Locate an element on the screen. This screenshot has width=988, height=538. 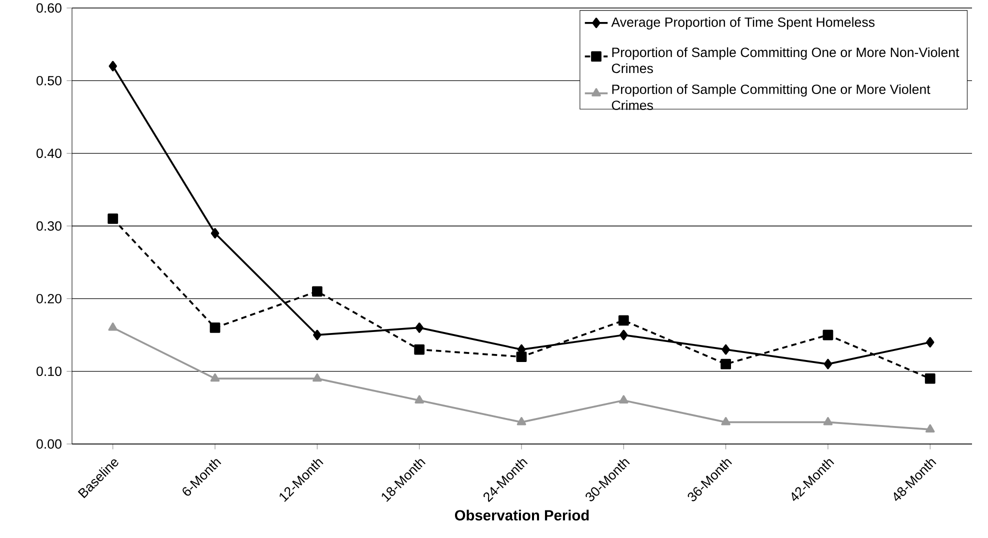
legend-label: Average Proportion of Time Spent Homeless is located at coordinates (743, 23).